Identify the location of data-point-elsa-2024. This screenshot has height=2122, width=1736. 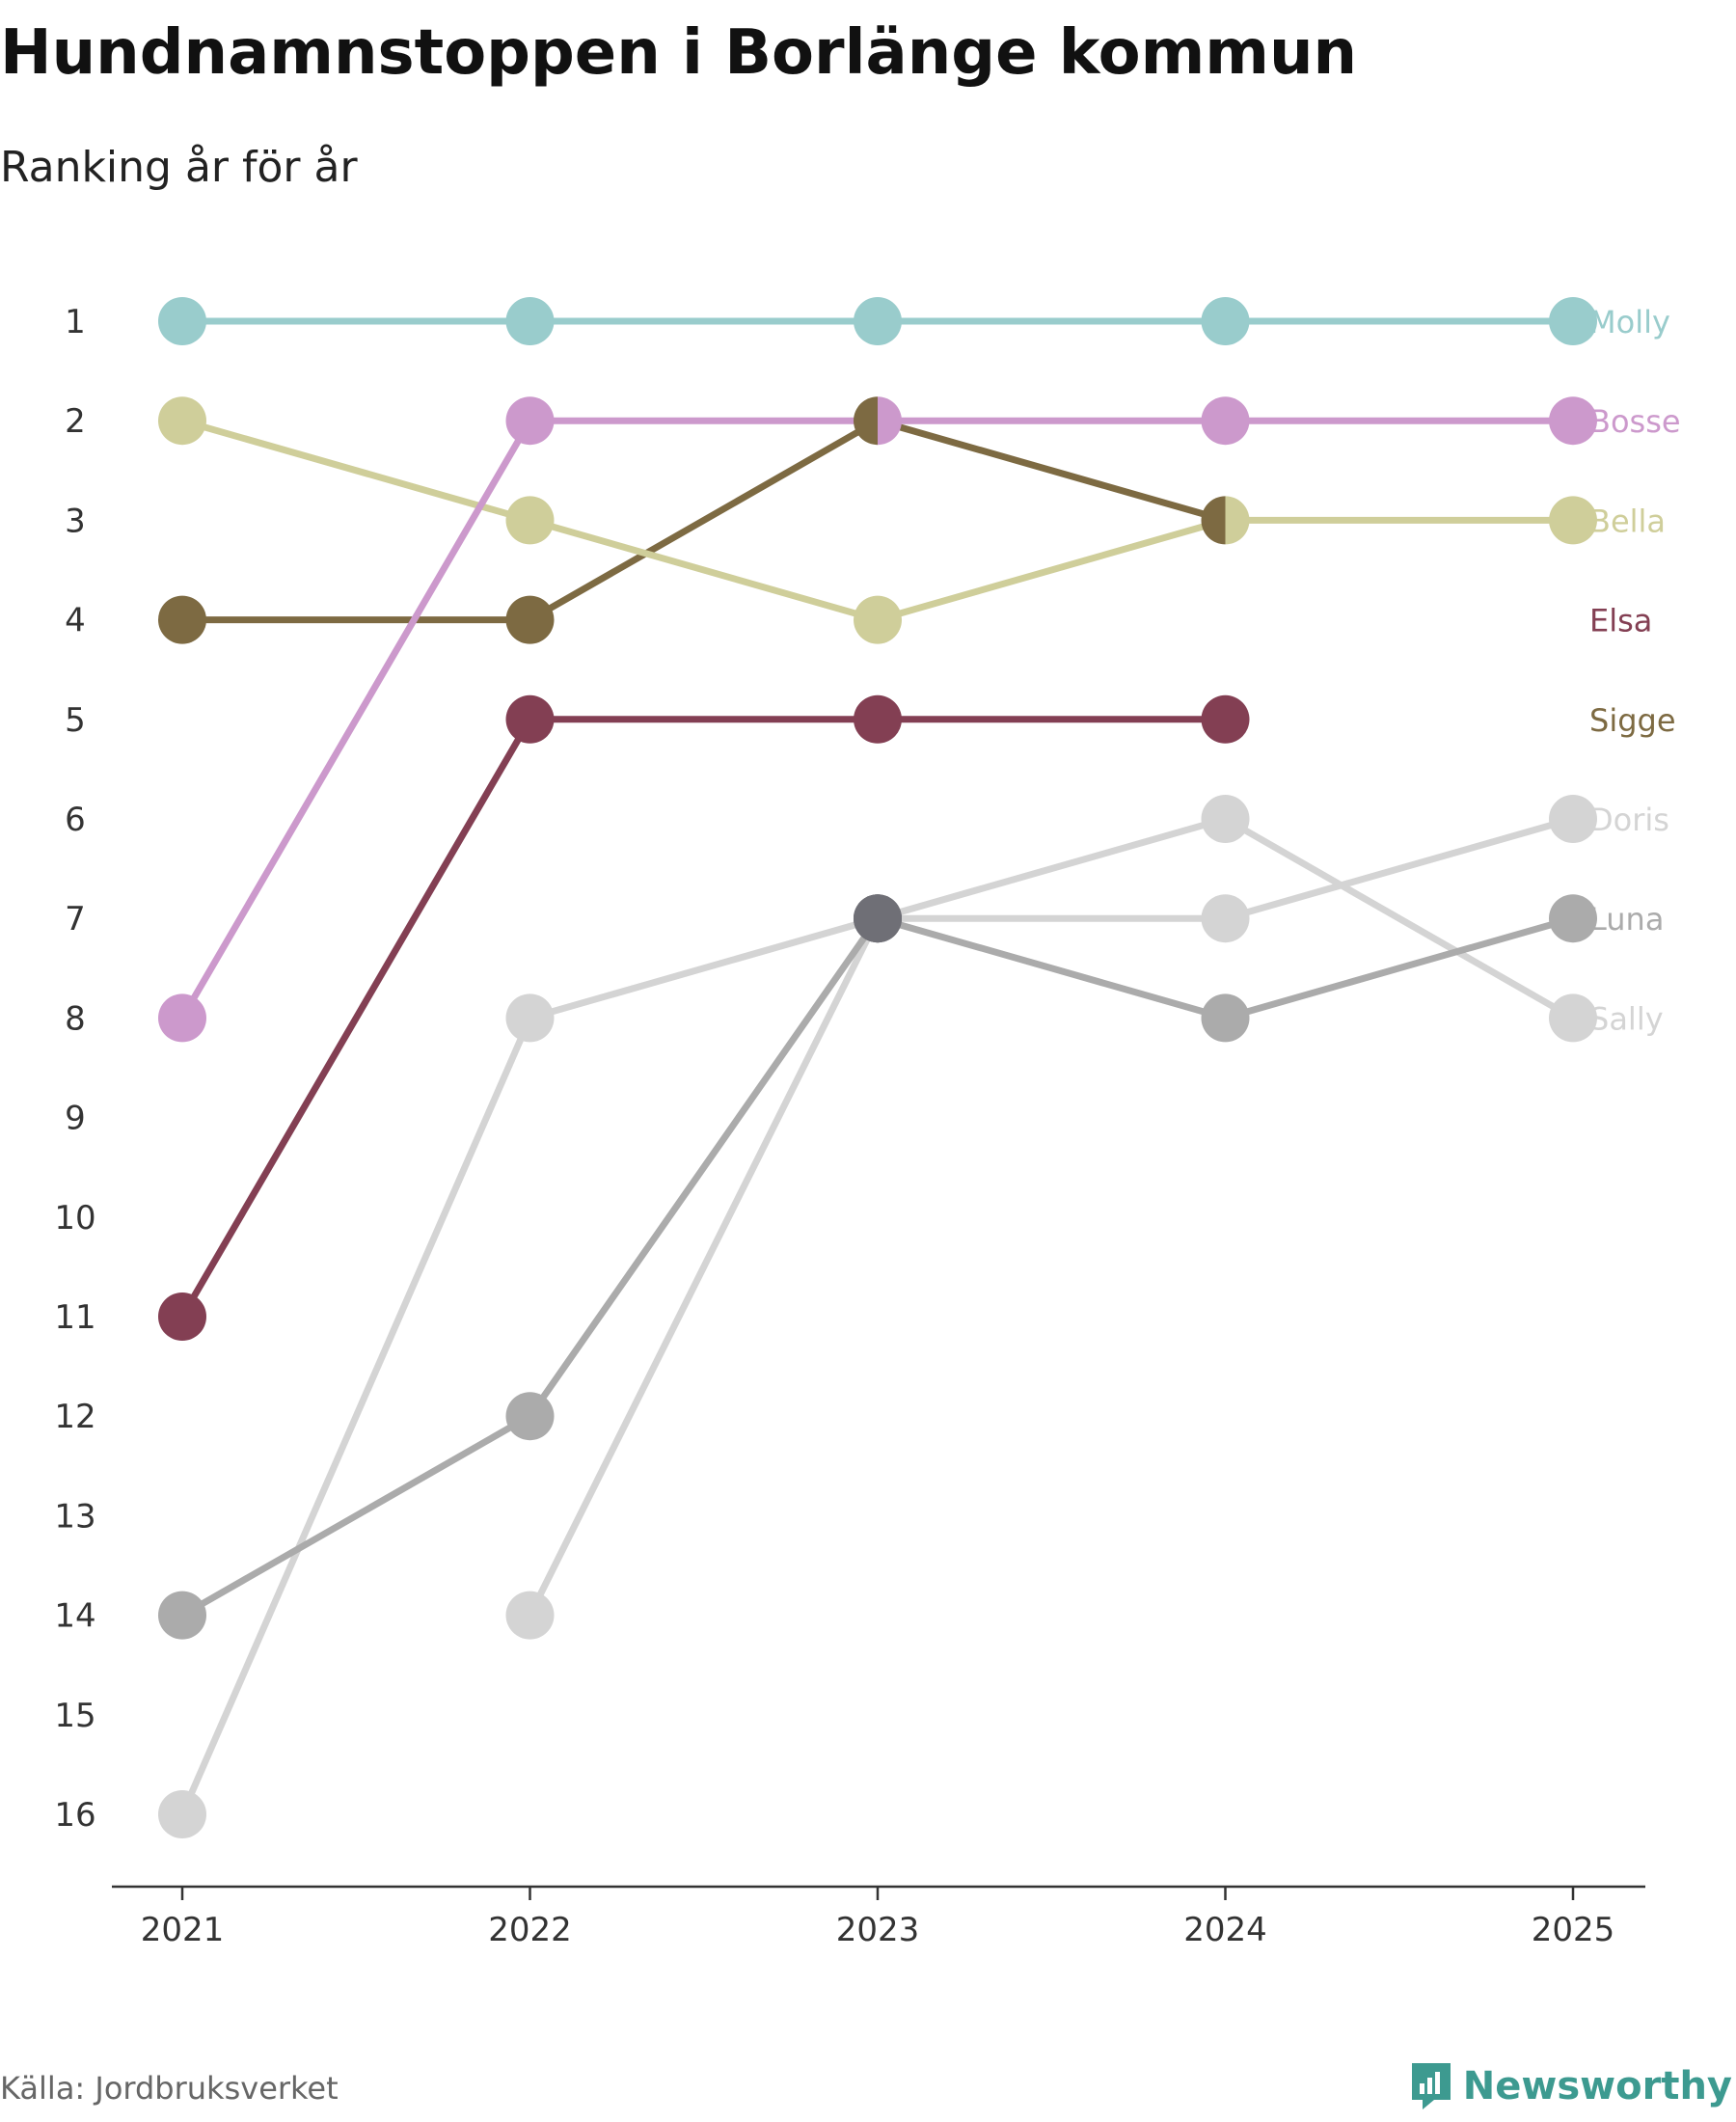
(1225, 719).